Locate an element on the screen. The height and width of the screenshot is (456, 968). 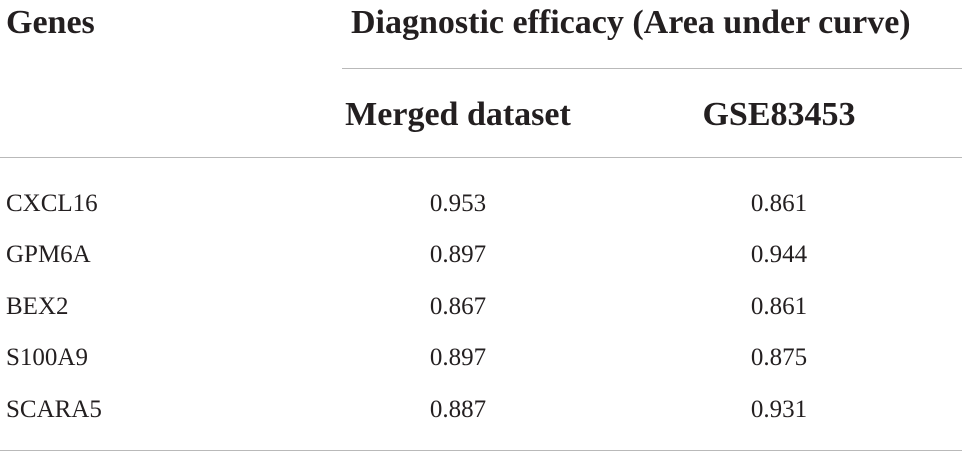
header-diagnostic-efficacy: Diagnostic efficacy (Area under curve) is located at coordinates (631, 22).